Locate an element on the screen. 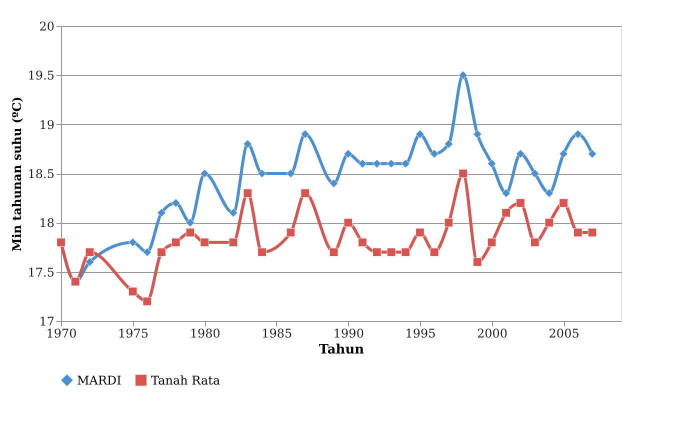 This screenshot has width=673, height=422. x-tick-label: 2005 is located at coordinates (564, 333).